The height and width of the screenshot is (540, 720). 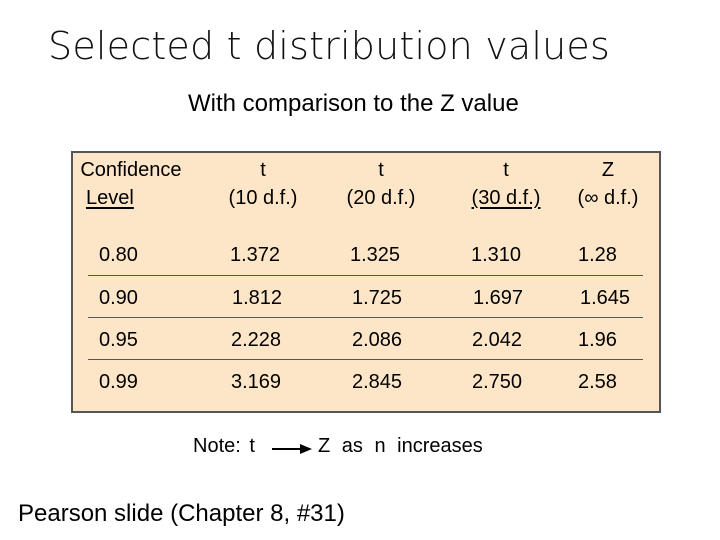 I want to click on note-suffix: Z as n increases, so click(x=400, y=446).